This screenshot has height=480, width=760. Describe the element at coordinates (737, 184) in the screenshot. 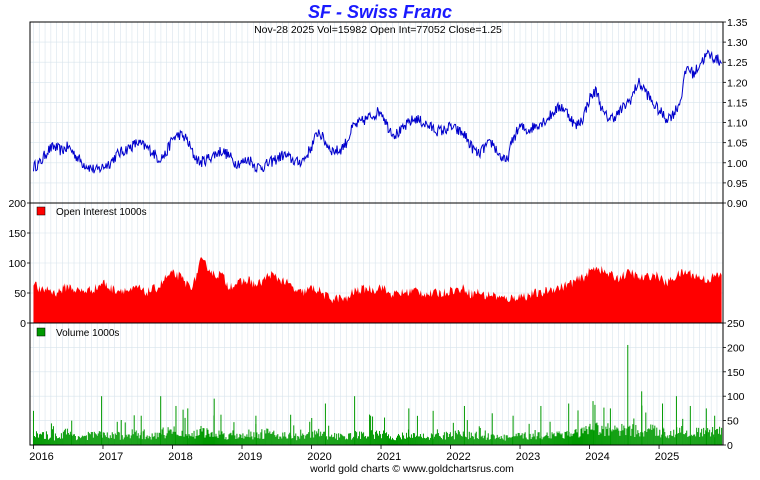

I see `price-y-tick-label: 0.95` at that location.